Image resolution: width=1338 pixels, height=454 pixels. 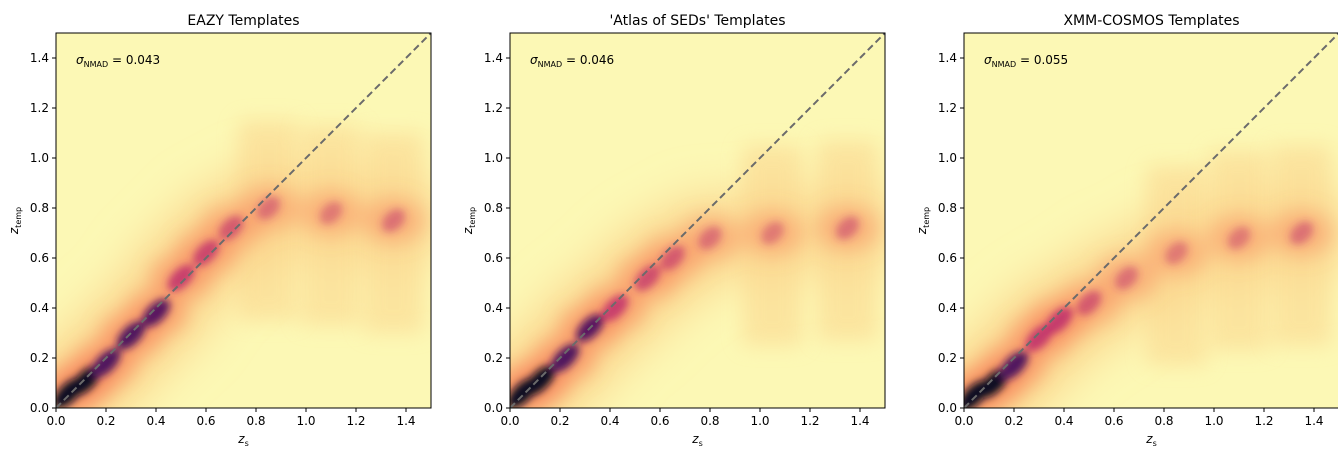 What do you see at coordinates (697, 21) in the screenshot?
I see `panel-title: 'Atlas of SEDs' Templates` at bounding box center [697, 21].